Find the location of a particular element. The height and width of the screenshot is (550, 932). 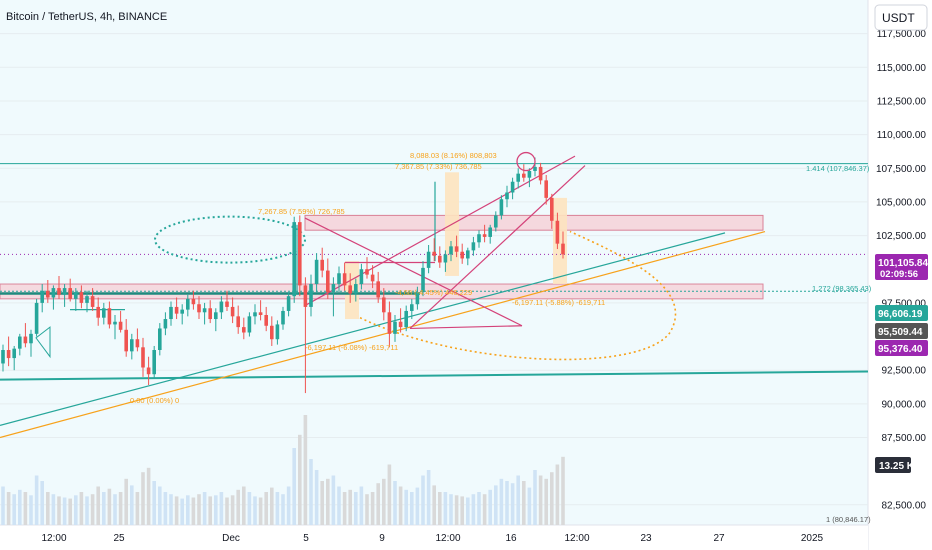

currency-label: USDT is located at coordinates (898, 18).